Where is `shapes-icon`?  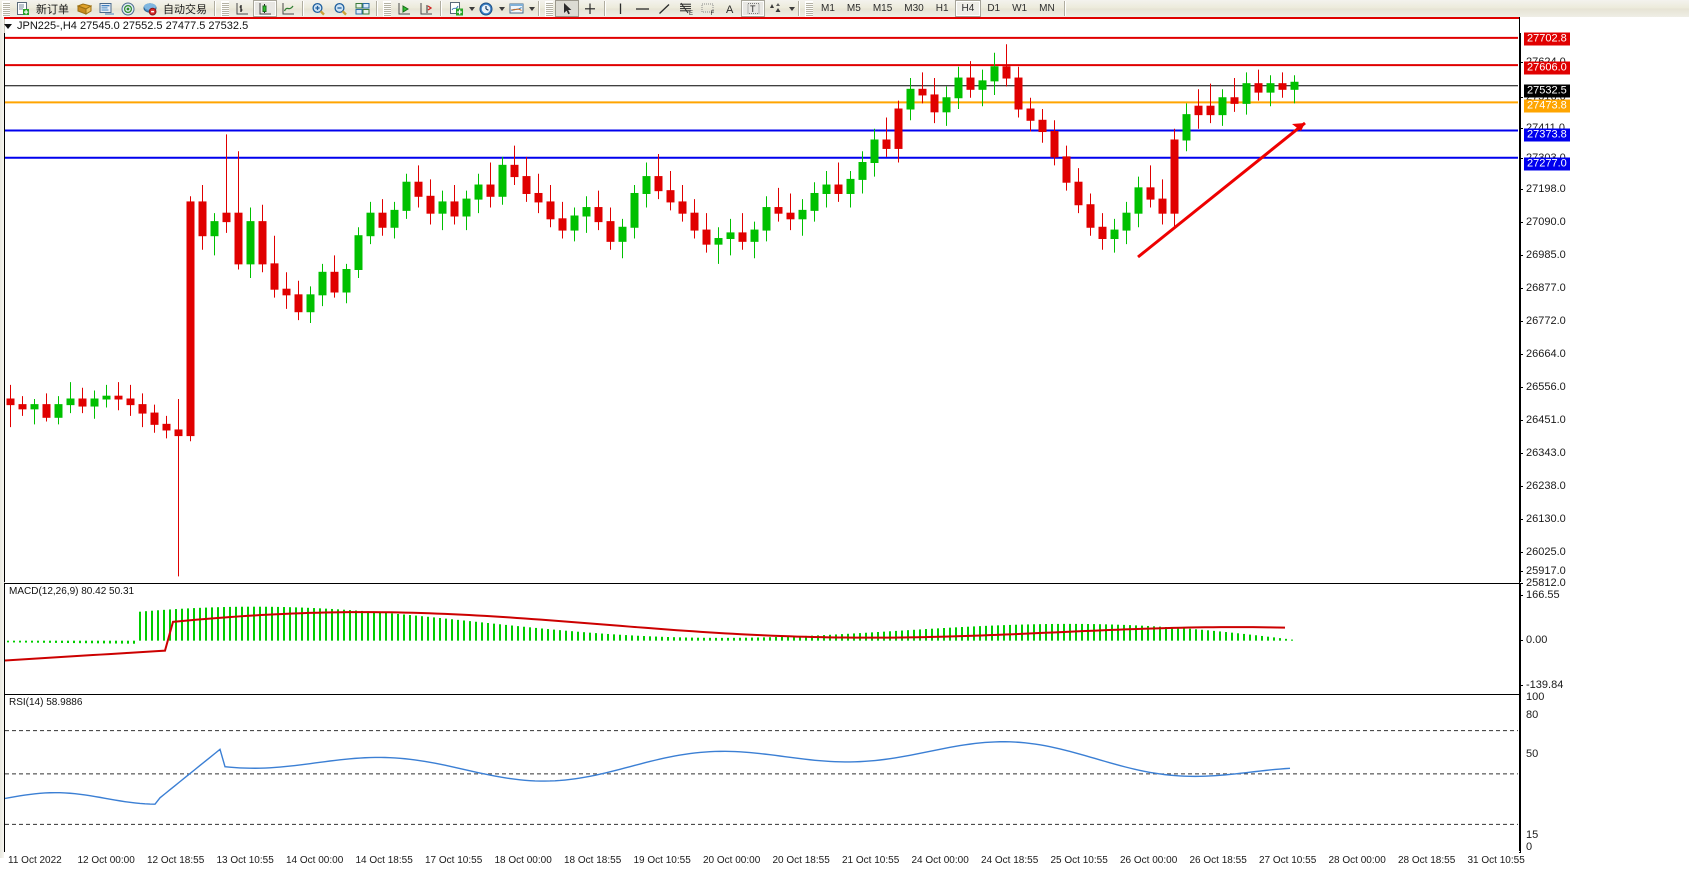
shapes-icon is located at coordinates (776, 8).